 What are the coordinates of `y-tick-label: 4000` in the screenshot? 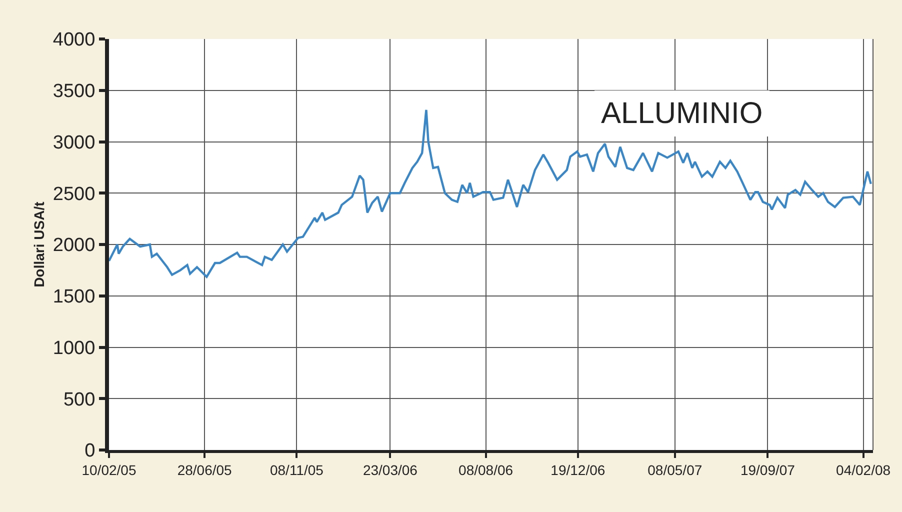 It's located at (74, 40).